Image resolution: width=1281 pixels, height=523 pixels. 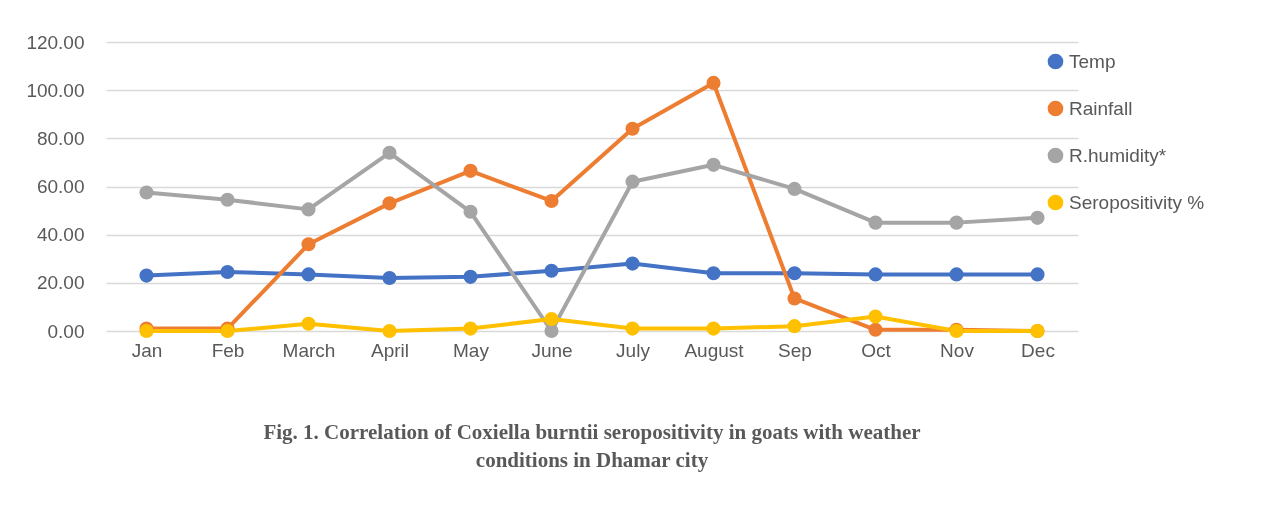 I want to click on legend-label: Temp, so click(x=1092, y=61).